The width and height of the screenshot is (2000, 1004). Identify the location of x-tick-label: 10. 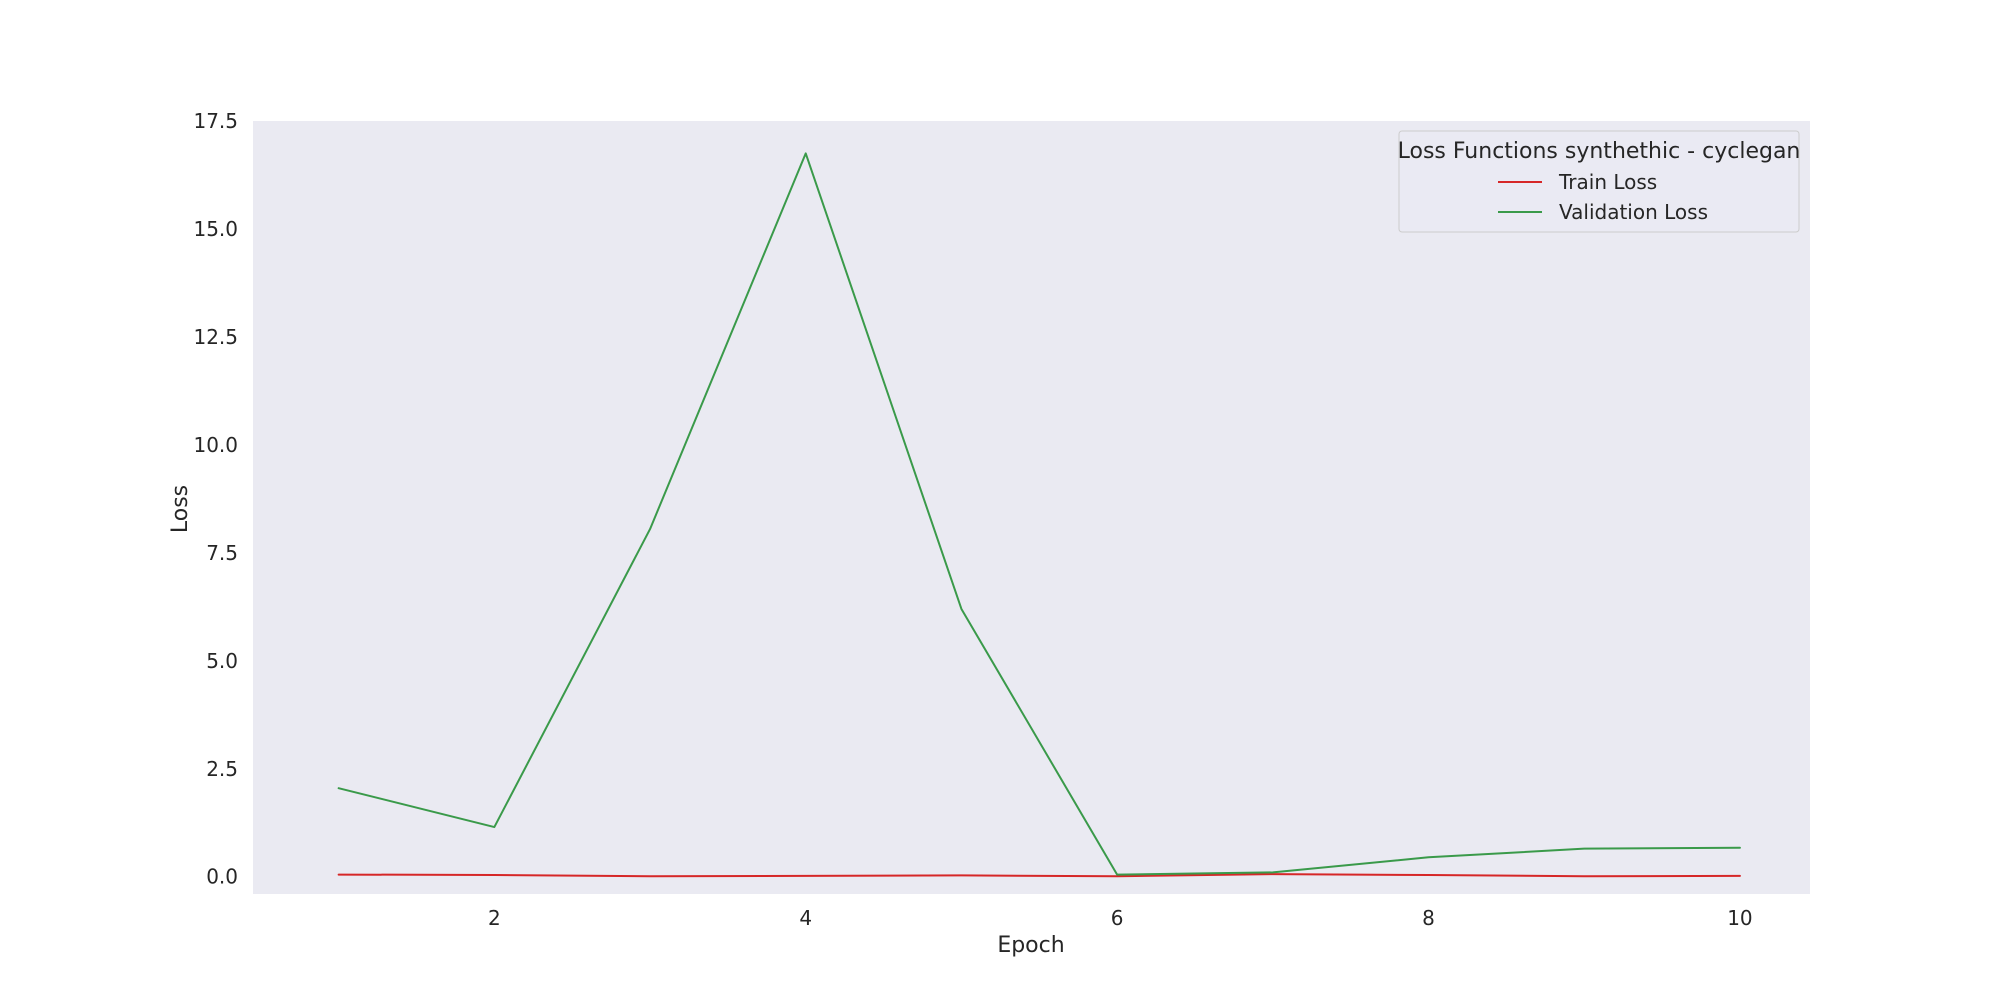
(1739, 918).